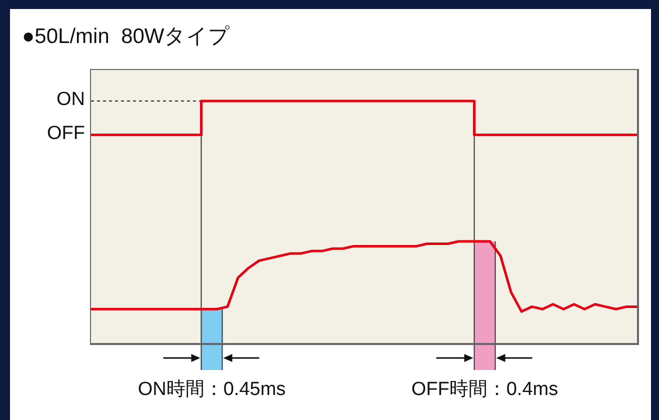 The image size is (659, 420). What do you see at coordinates (66, 133) in the screenshot?
I see `text: OFF` at bounding box center [66, 133].